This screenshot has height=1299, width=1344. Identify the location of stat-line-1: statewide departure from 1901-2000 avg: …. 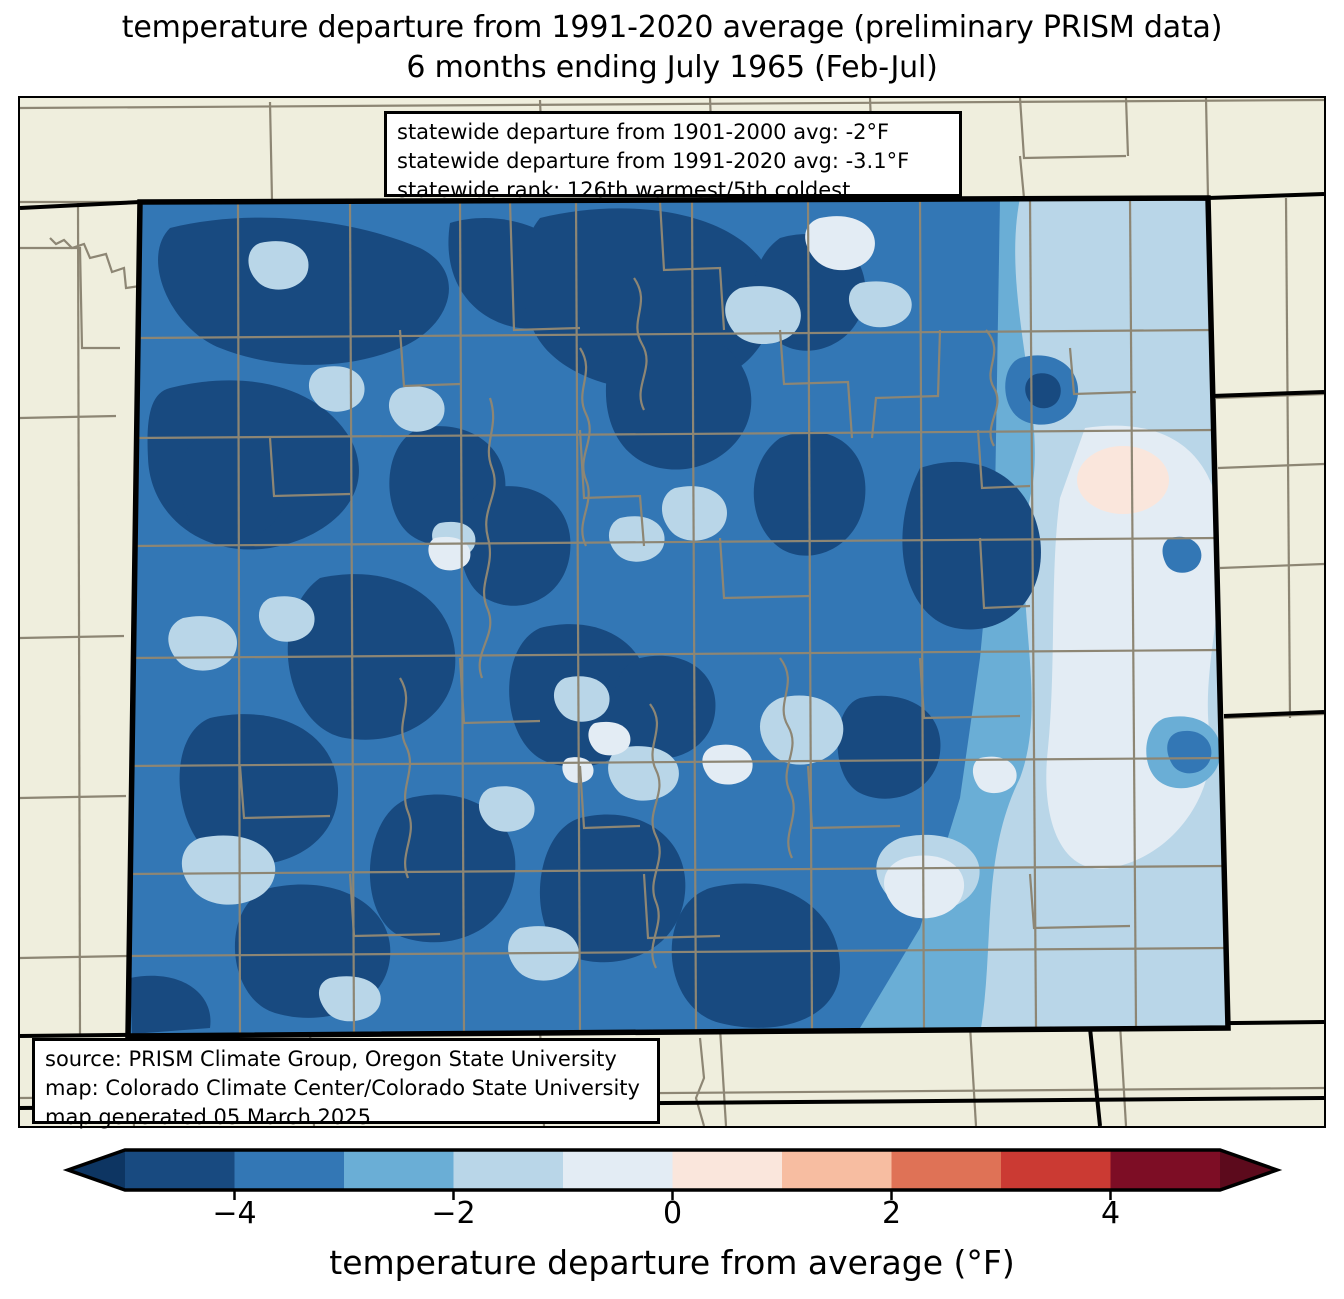
(643, 132).